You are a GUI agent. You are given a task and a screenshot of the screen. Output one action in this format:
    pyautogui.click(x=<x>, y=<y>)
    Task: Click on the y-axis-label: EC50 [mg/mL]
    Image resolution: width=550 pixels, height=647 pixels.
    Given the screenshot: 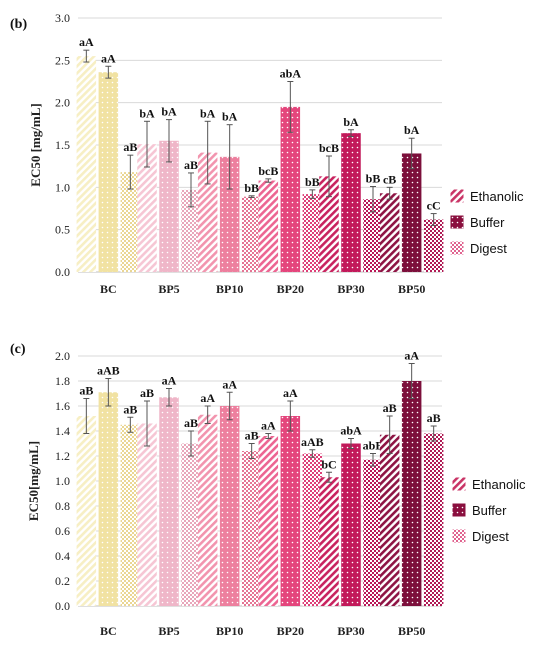 What is the action you would take?
    pyautogui.click(x=35, y=144)
    